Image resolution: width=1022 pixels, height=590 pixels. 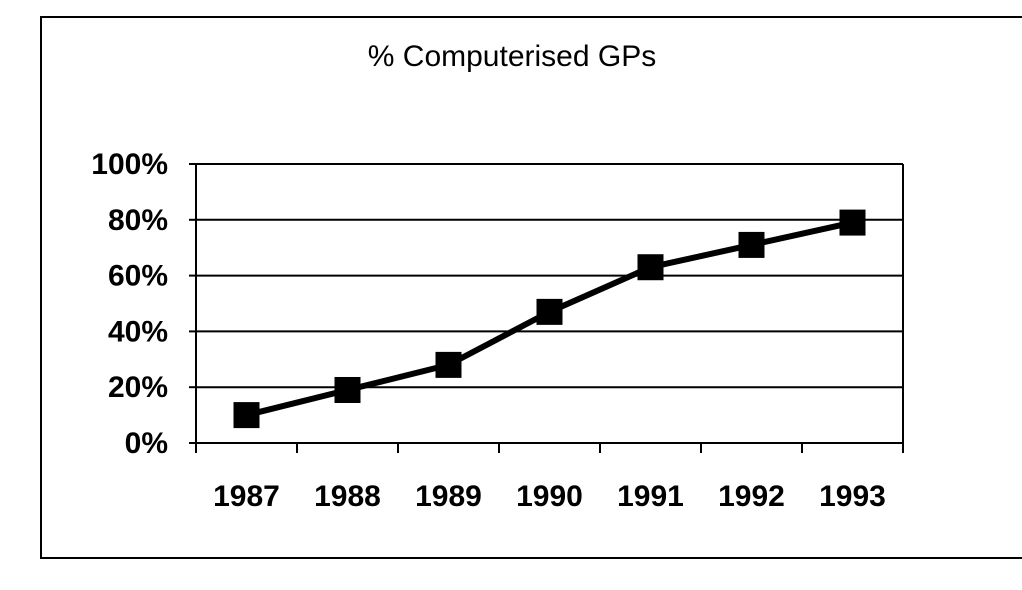 I want to click on x-tick-label: 1988, so click(x=347, y=496).